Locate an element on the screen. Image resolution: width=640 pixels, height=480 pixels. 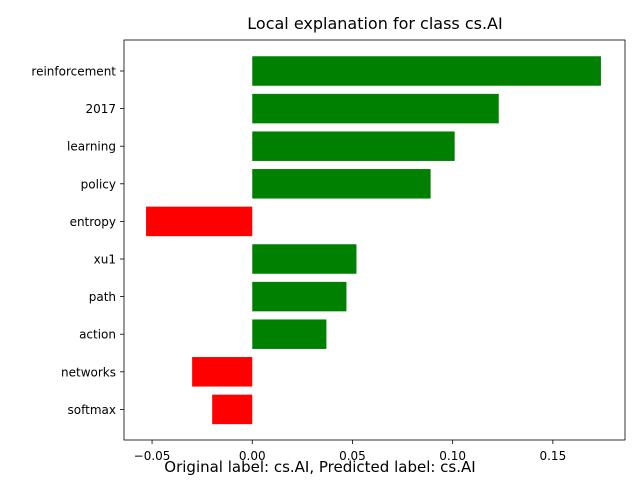
y-tick-label-networks: networks is located at coordinates (88, 372).